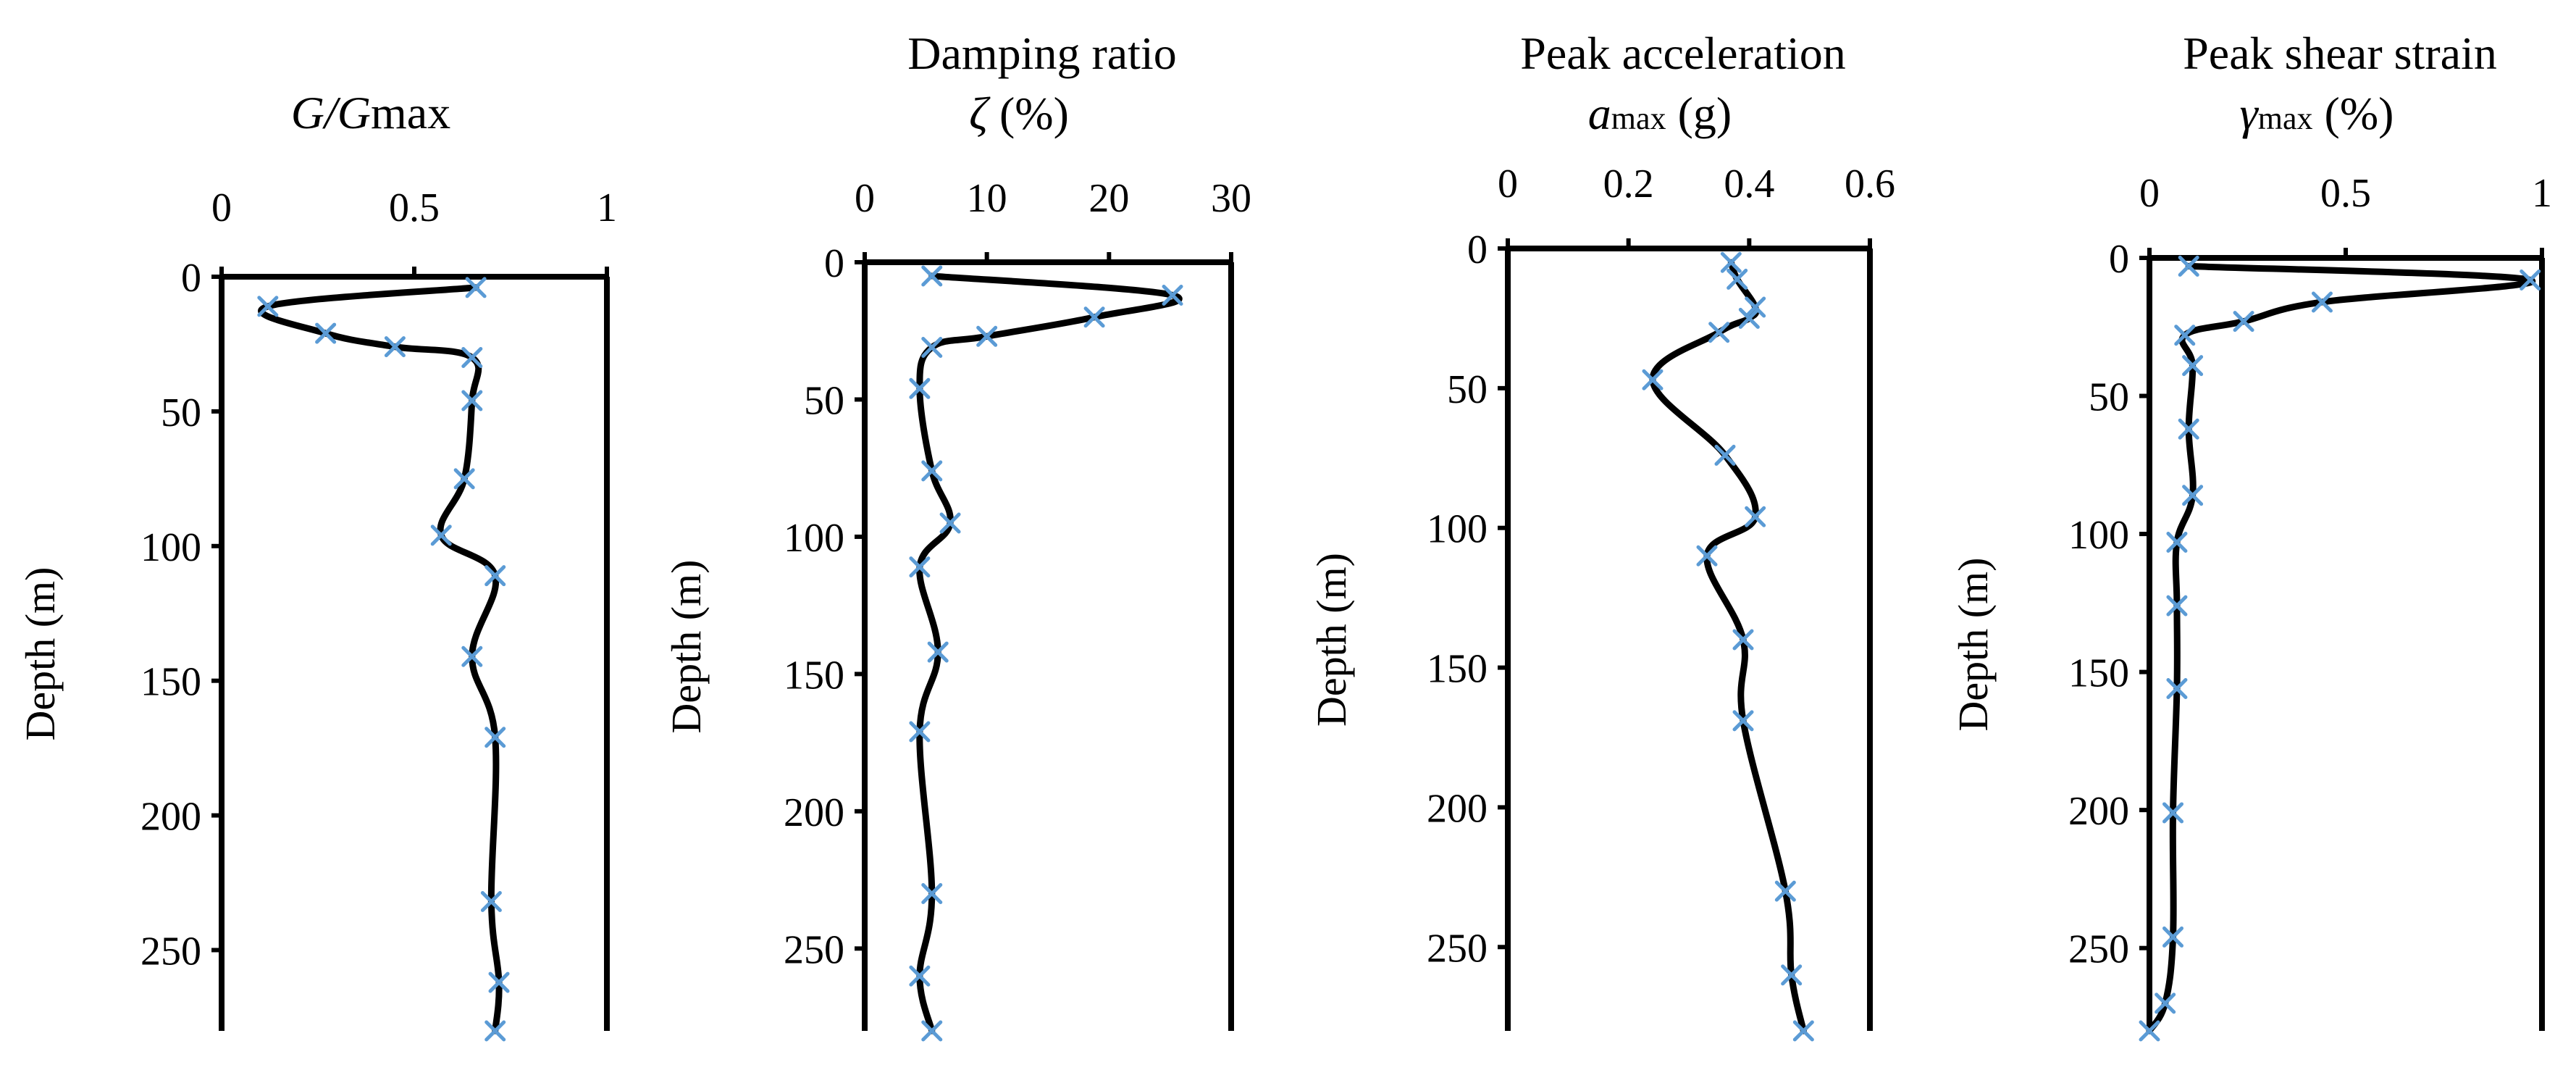  Describe the element at coordinates (1749, 184) in the screenshot. I see `x-tick-label: 0.4` at that location.